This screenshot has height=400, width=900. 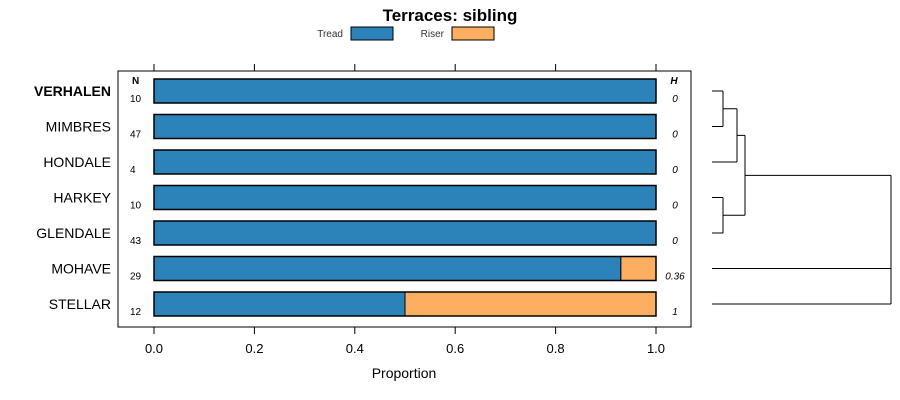 What do you see at coordinates (675, 241) in the screenshot?
I see `h-value-glendale: 0` at bounding box center [675, 241].